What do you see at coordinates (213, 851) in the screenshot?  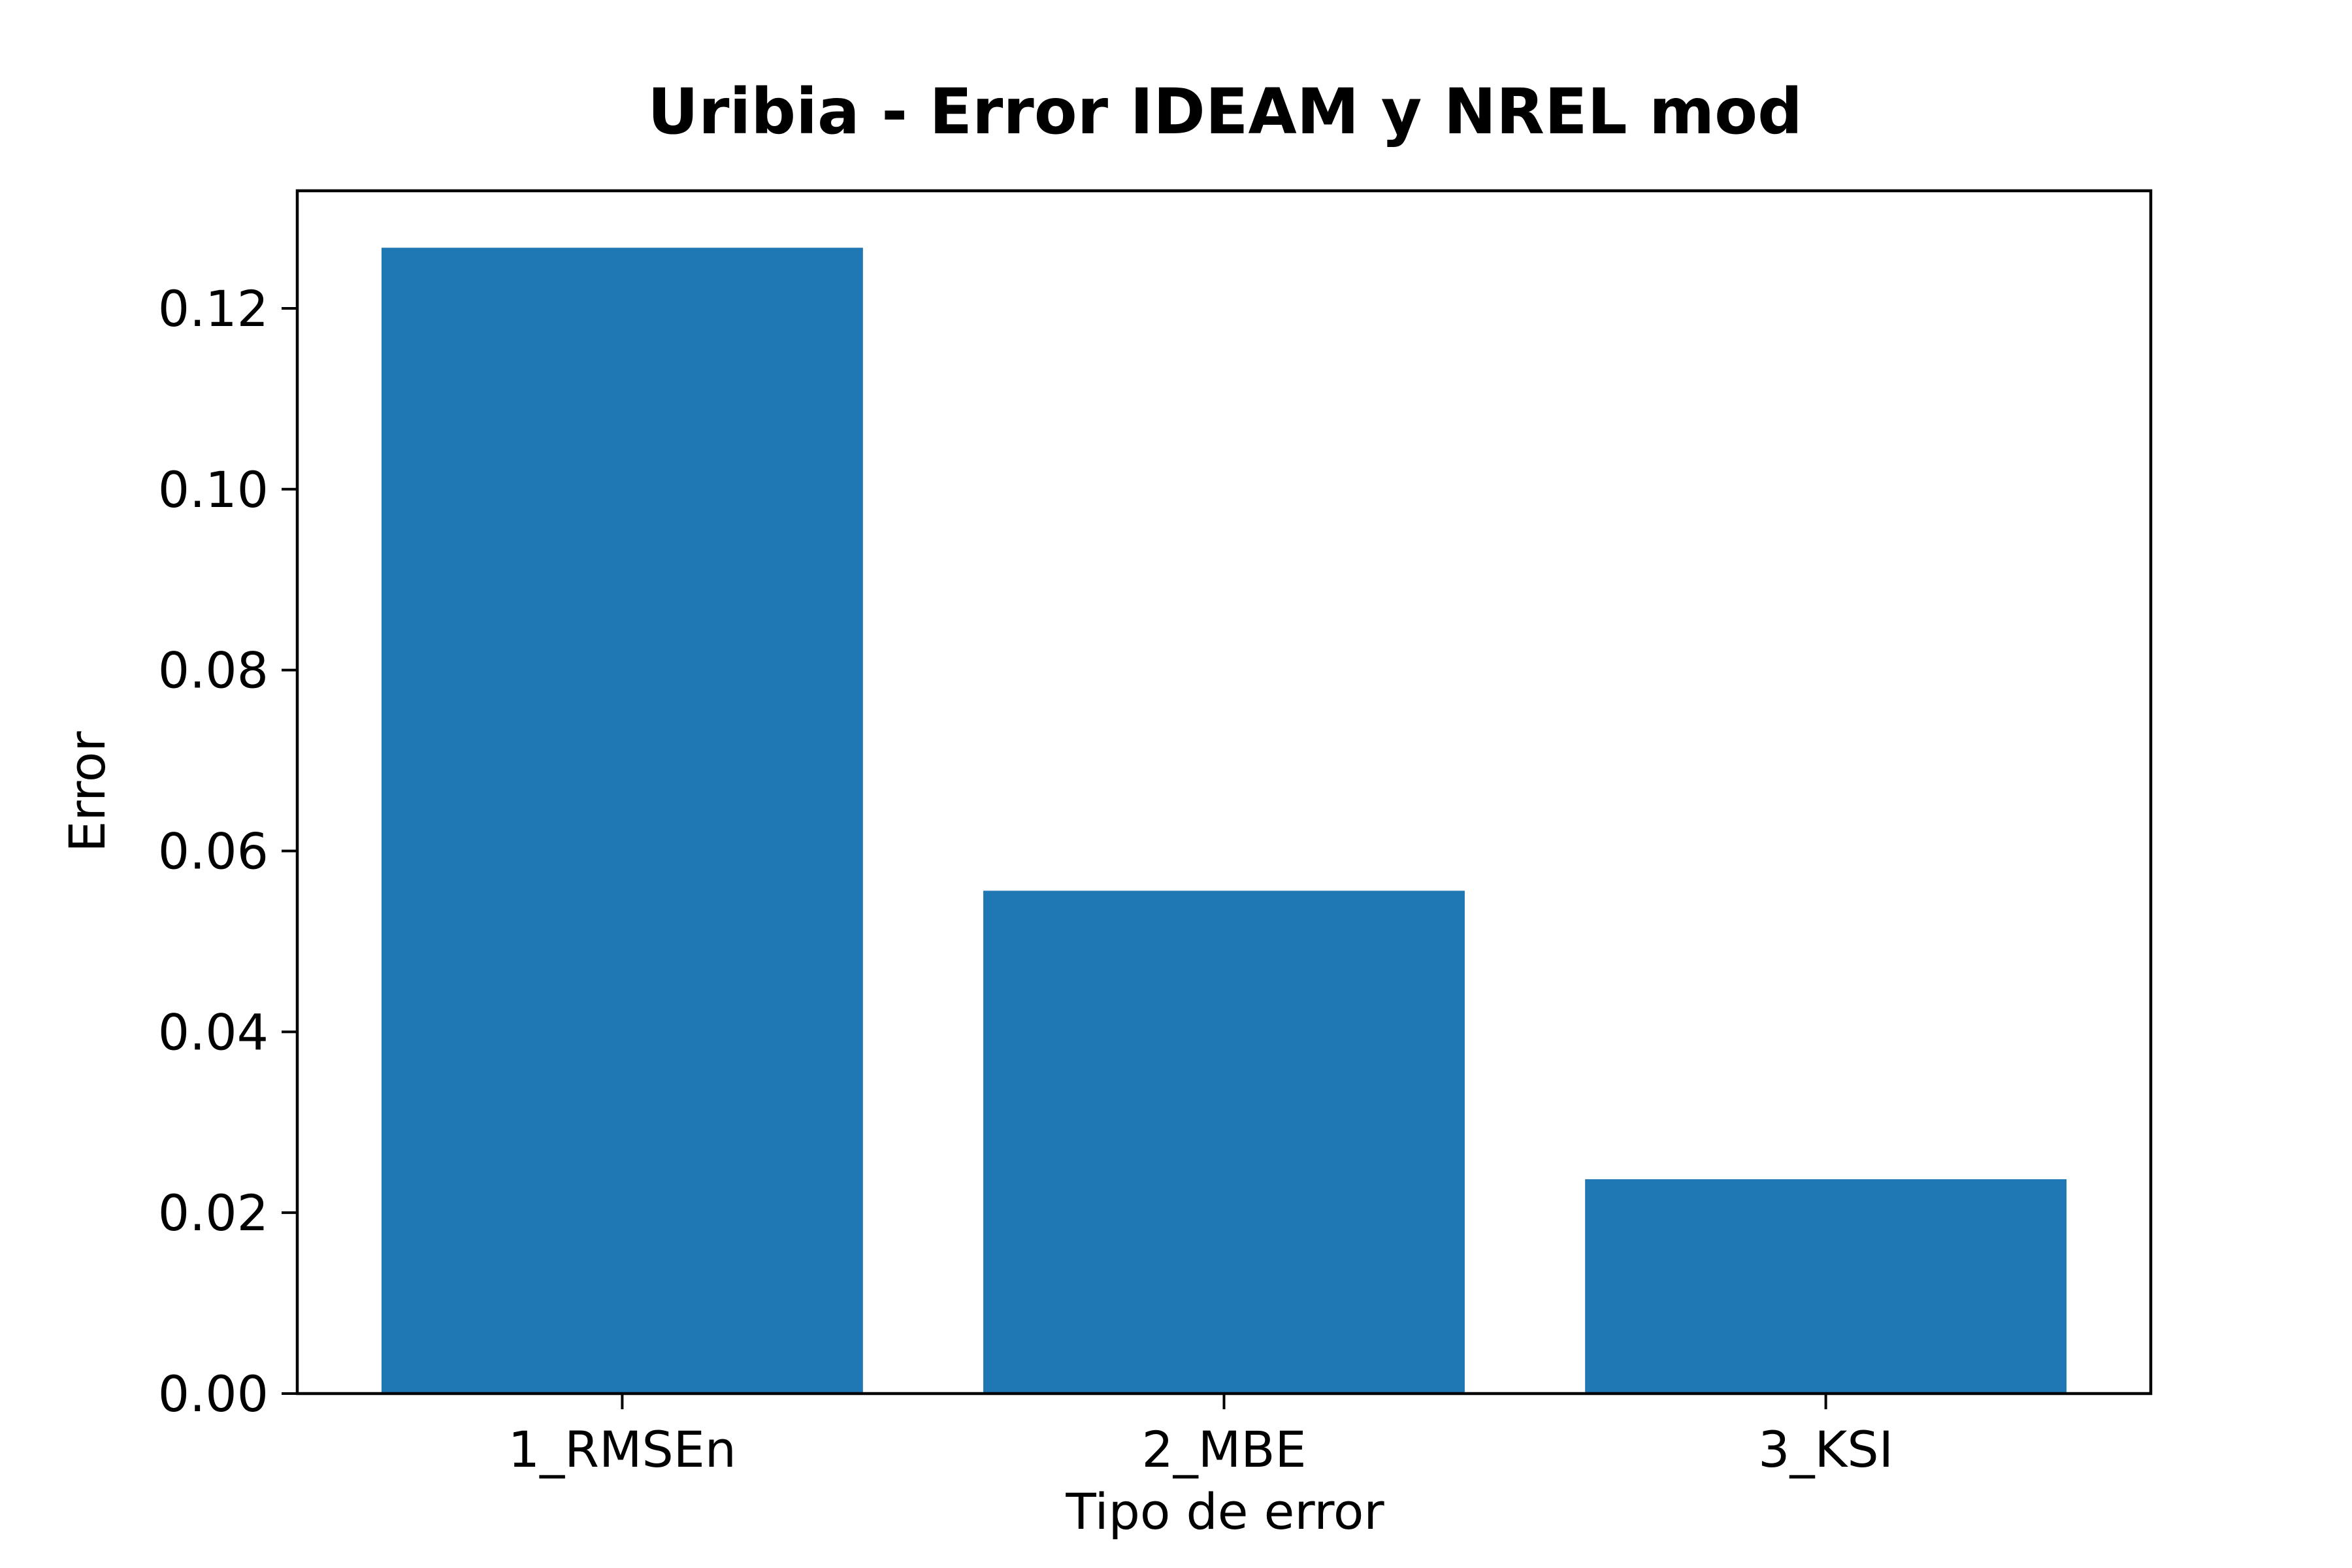 I see `y-tick-label: 0.06` at bounding box center [213, 851].